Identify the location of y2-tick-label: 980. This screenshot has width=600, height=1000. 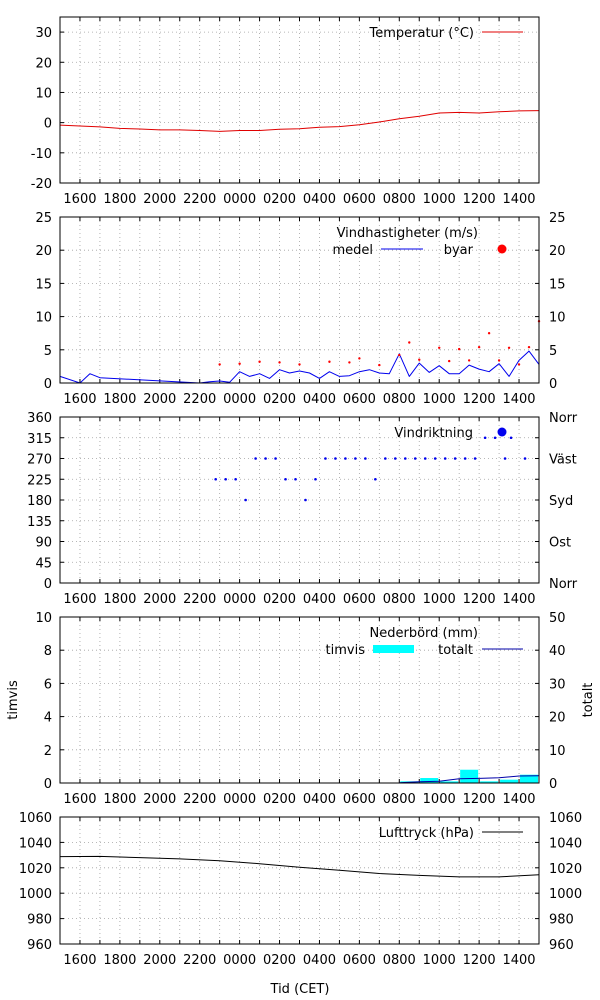
(561, 920).